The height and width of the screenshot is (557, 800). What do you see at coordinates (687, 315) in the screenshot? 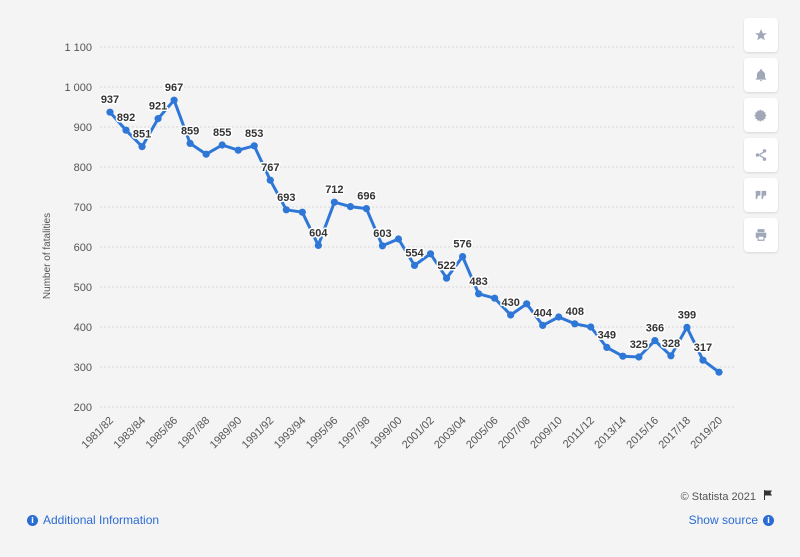
I see `data-label: 399` at bounding box center [687, 315].